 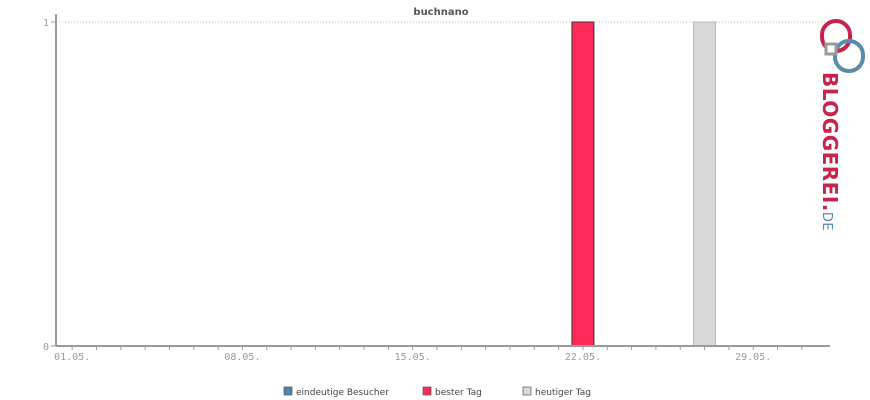 I want to click on bars-layer, so click(x=644, y=184).